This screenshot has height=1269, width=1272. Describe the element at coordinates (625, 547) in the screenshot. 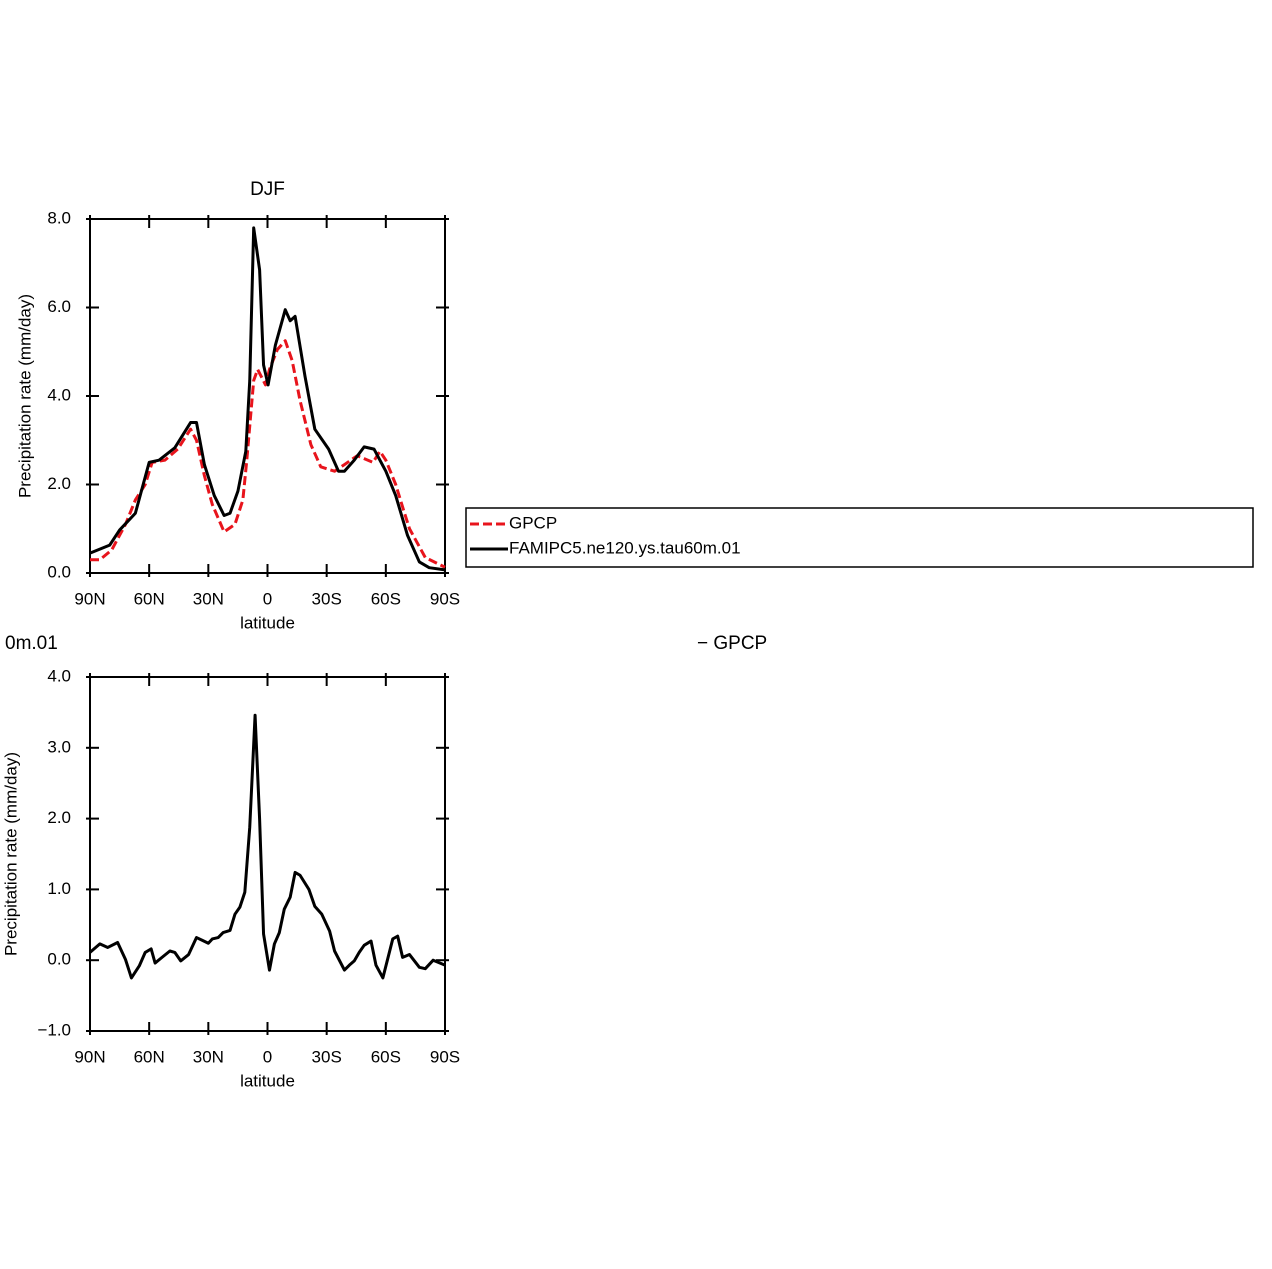

I see `legend-label: FAMIPC5.ne120.ys.tau60m.01` at that location.